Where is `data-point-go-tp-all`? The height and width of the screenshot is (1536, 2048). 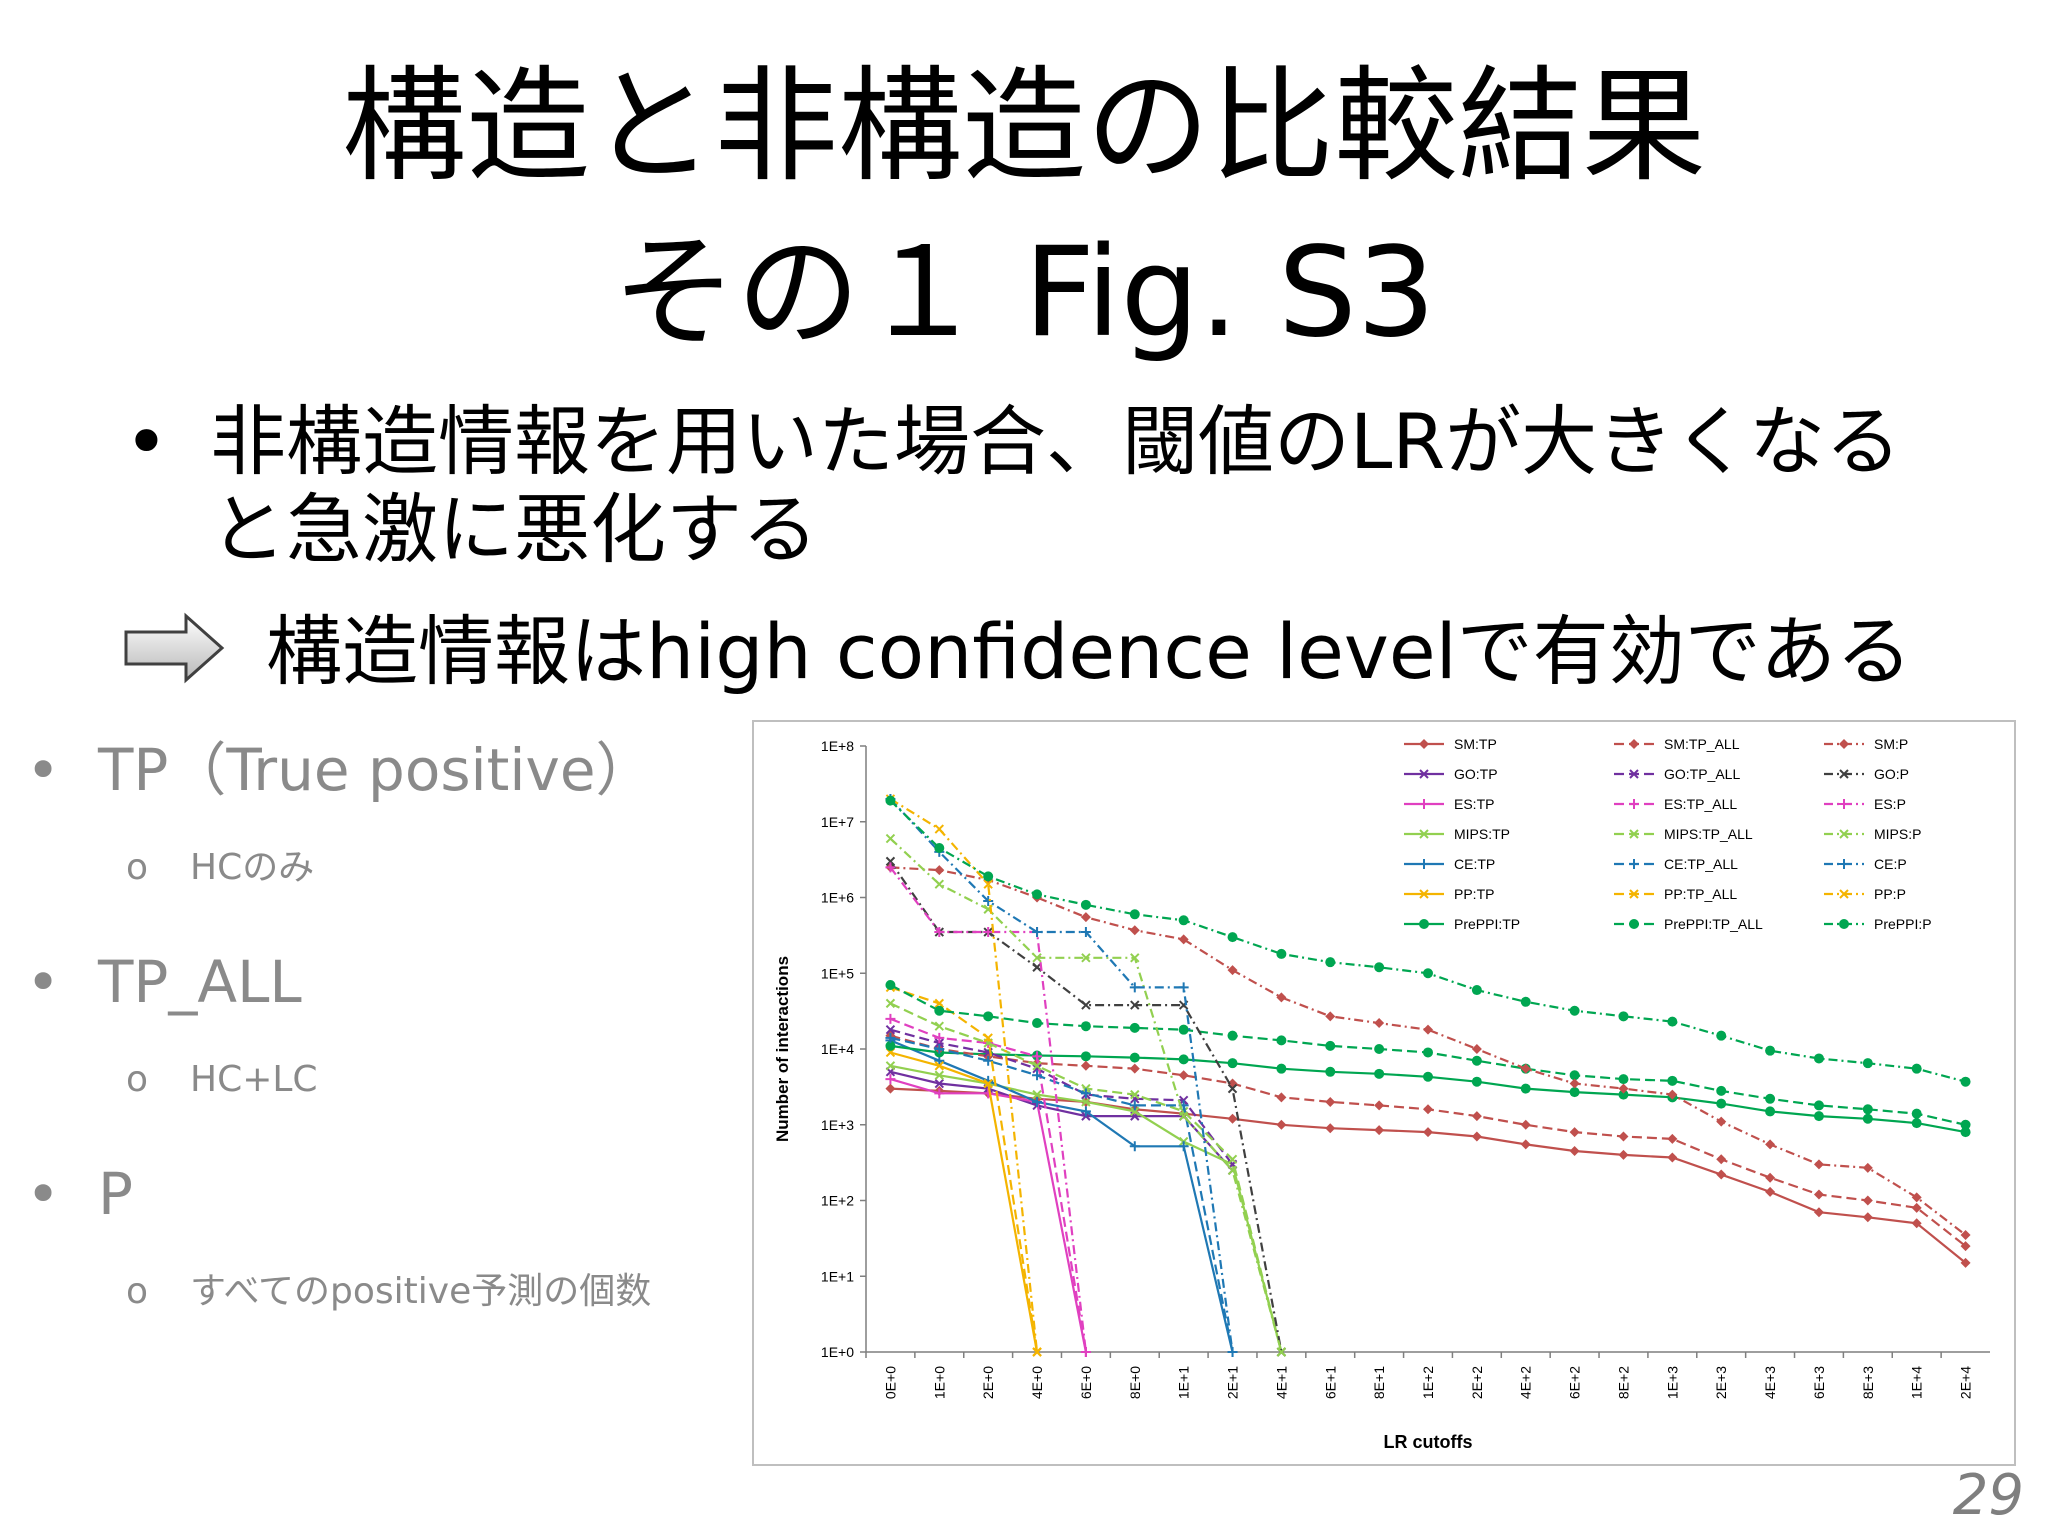 data-point-go-tp-all is located at coordinates (890, 1029).